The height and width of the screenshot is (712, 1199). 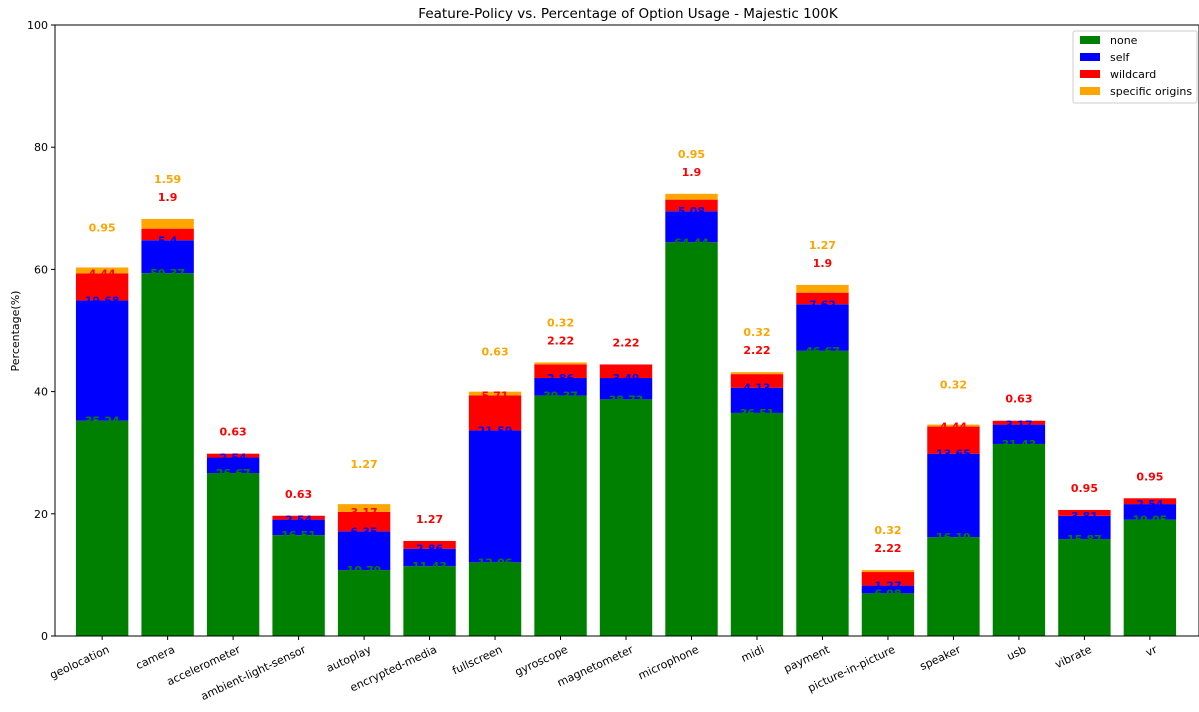 What do you see at coordinates (1133, 74) in the screenshot?
I see `legend-label: wildcard` at bounding box center [1133, 74].